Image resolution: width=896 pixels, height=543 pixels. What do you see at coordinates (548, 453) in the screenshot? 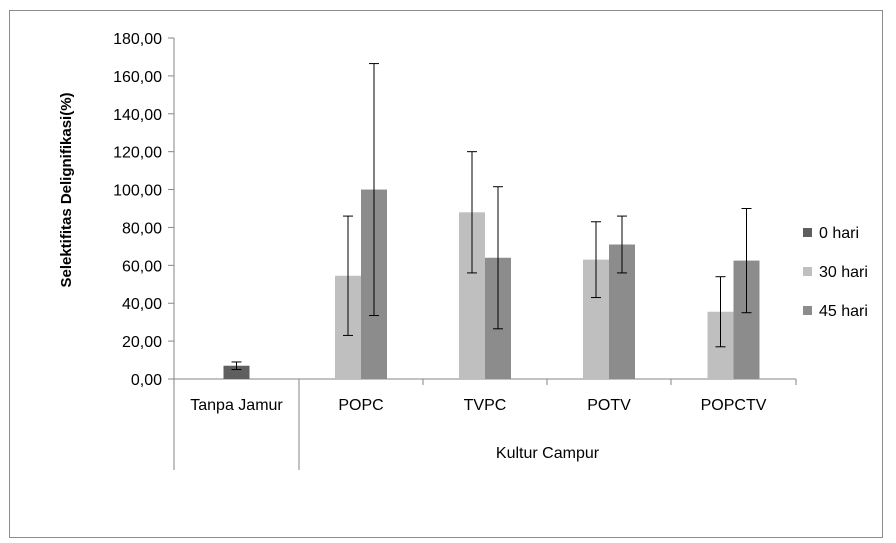
I see `group-label: Kultur Campur` at bounding box center [548, 453].